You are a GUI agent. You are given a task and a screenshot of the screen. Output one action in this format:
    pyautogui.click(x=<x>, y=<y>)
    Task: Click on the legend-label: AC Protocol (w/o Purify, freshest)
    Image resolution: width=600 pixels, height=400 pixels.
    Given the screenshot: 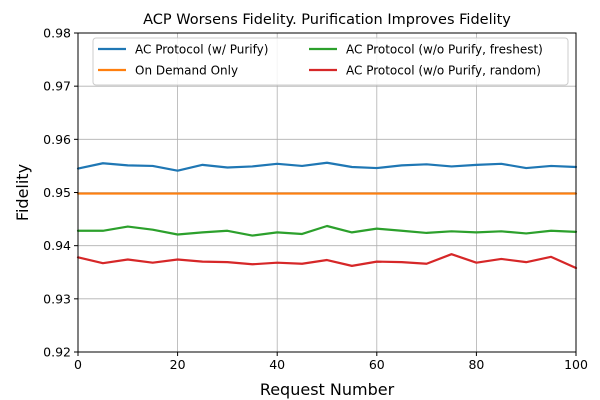 What is the action you would take?
    pyautogui.click(x=444, y=50)
    